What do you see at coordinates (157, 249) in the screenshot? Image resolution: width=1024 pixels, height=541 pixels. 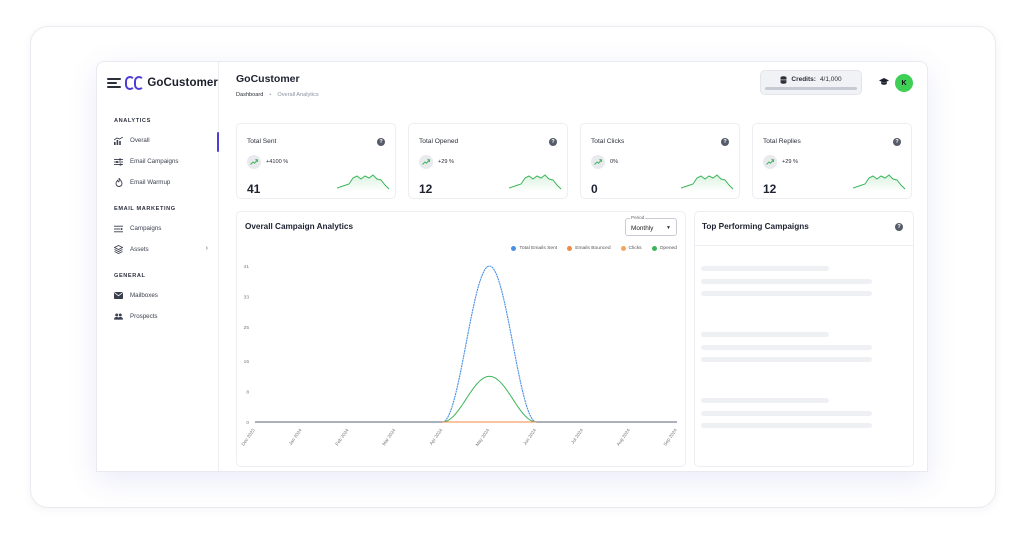 I see `sidebar-item-assets: Assets ›` at bounding box center [157, 249].